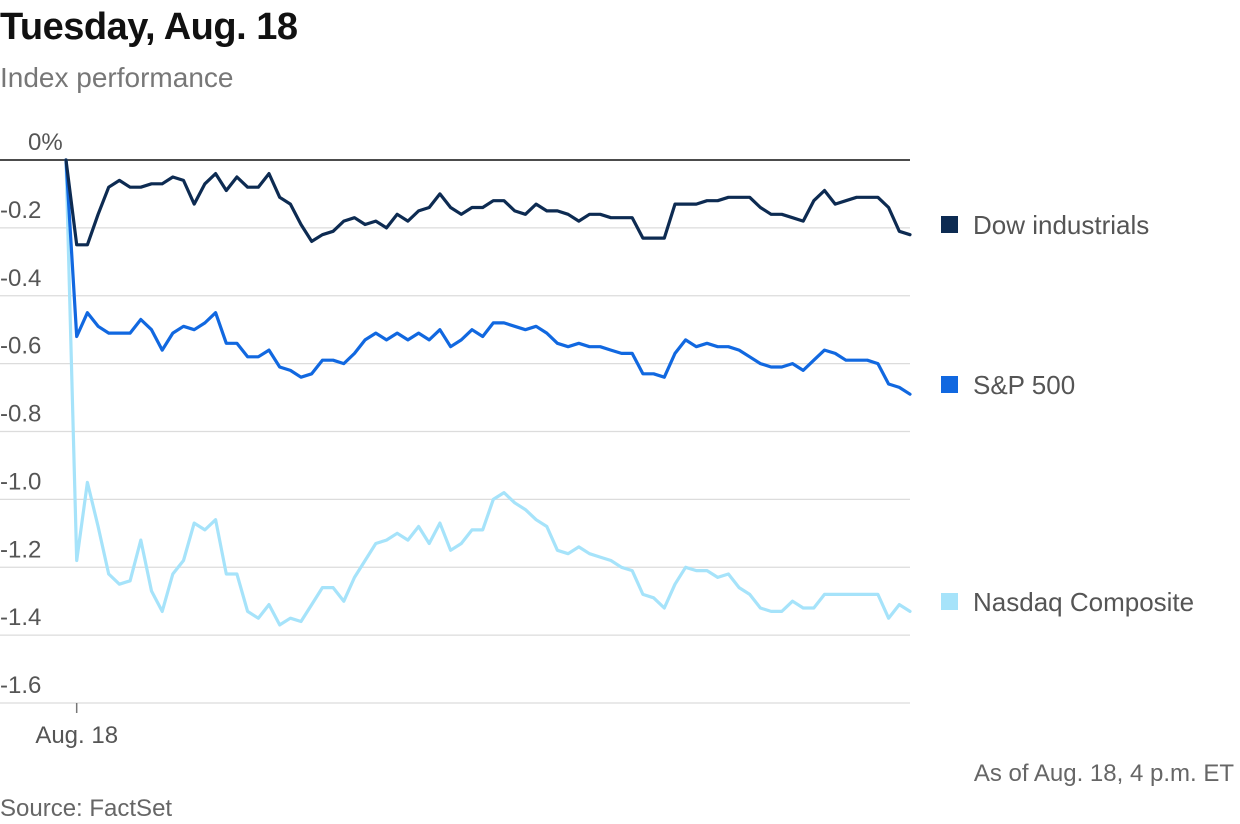 The width and height of the screenshot is (1240, 824). I want to click on legend-label: Nasdaq Composite, so click(1083, 602).